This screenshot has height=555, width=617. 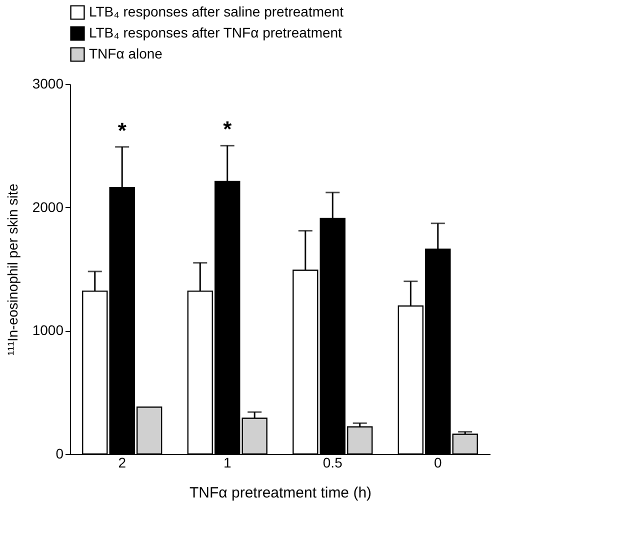 What do you see at coordinates (12, 269) in the screenshot?
I see `y-axis-title: ¹¹¹In-eosinophil per skin site` at bounding box center [12, 269].